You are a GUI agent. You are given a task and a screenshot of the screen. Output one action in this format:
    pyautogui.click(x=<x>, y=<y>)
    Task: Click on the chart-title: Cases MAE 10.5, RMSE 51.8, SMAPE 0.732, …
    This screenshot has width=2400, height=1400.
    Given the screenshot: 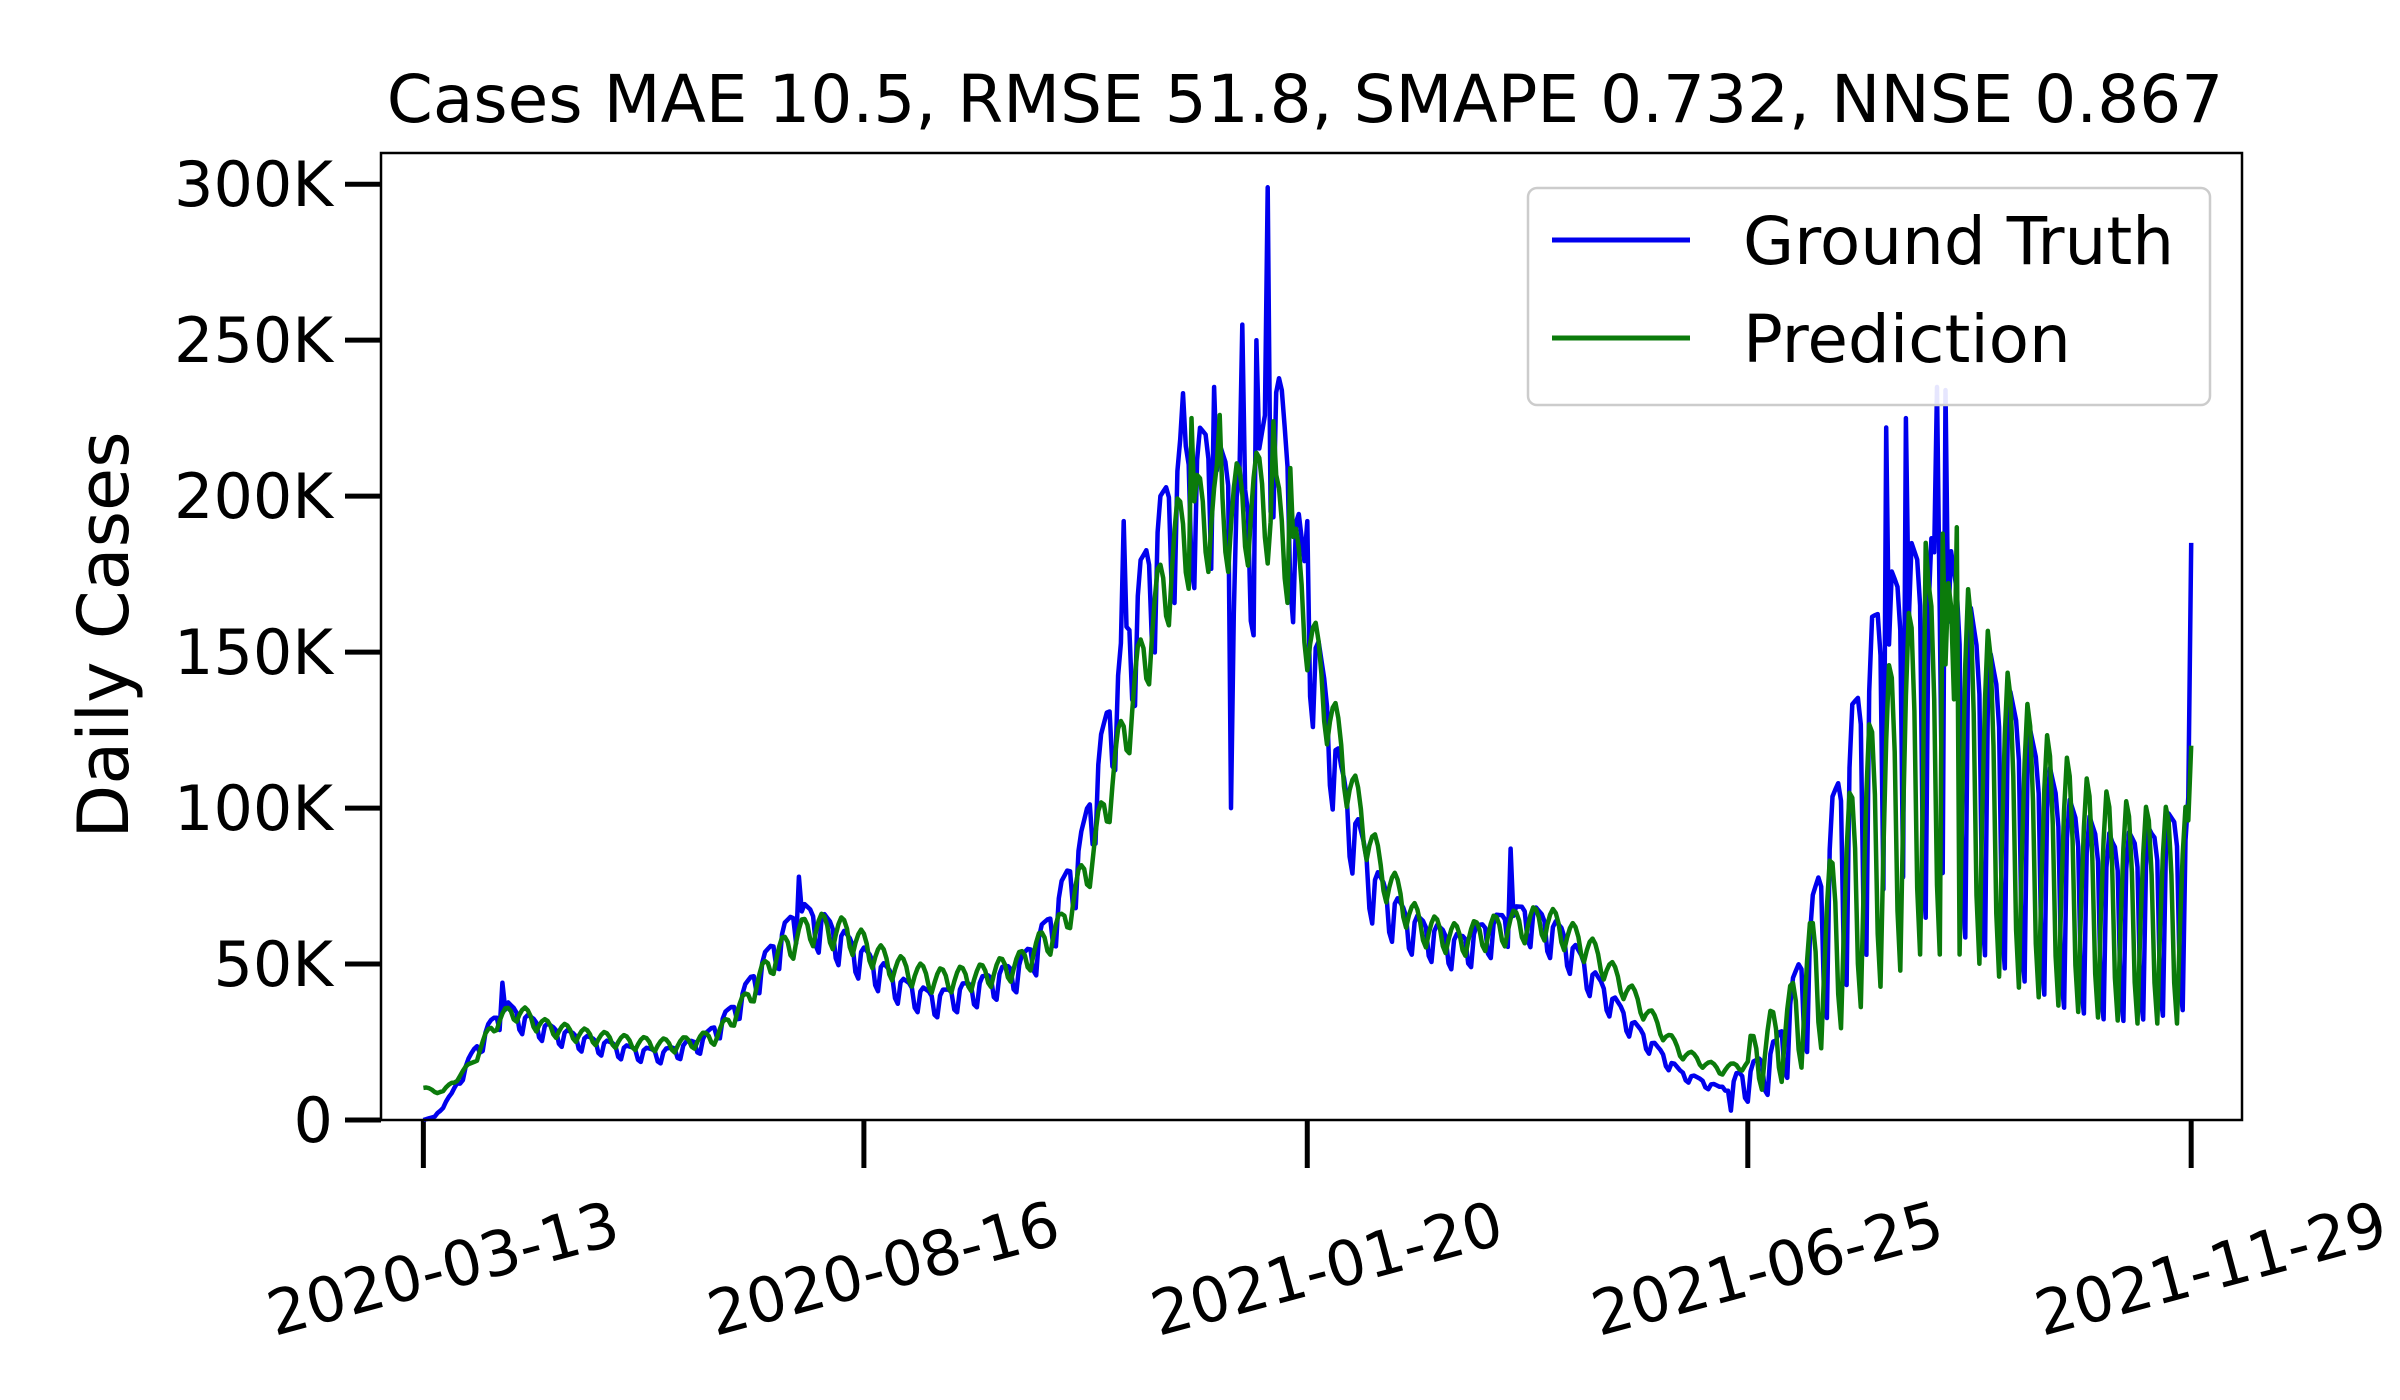 What is the action you would take?
    pyautogui.click(x=1305, y=99)
    